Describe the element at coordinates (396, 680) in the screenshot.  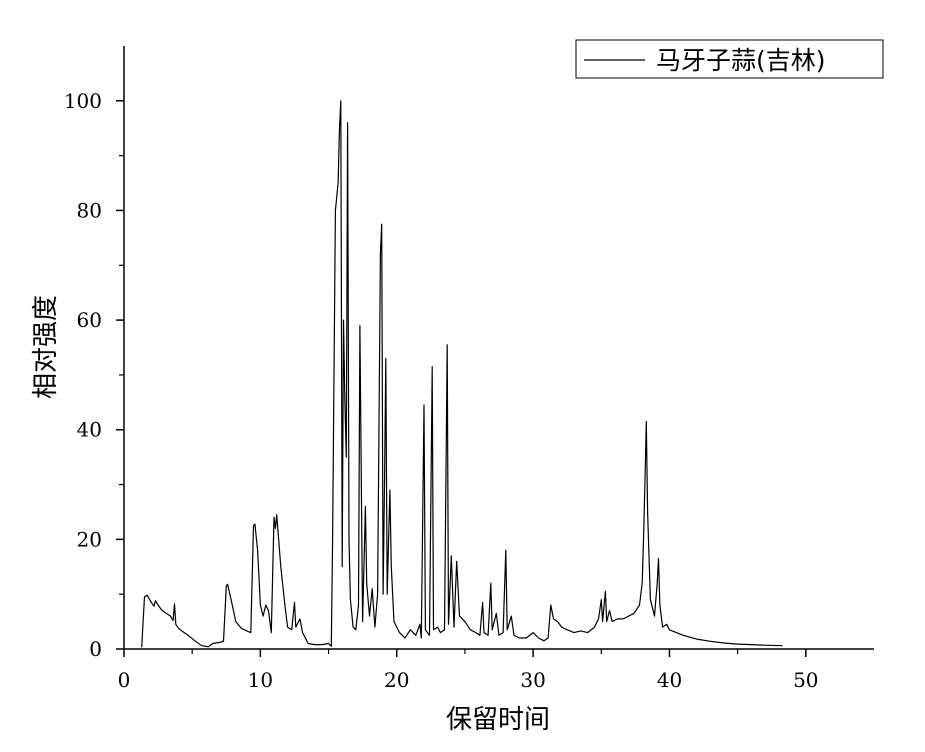
I see `x-tick-label: 20` at that location.